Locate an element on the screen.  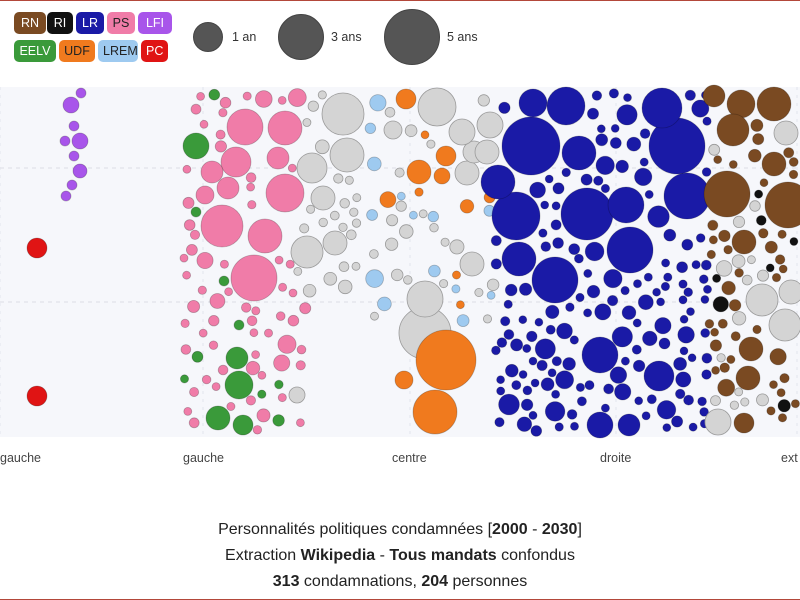
legend-chip-rn: RN is located at coordinates (30, 23).